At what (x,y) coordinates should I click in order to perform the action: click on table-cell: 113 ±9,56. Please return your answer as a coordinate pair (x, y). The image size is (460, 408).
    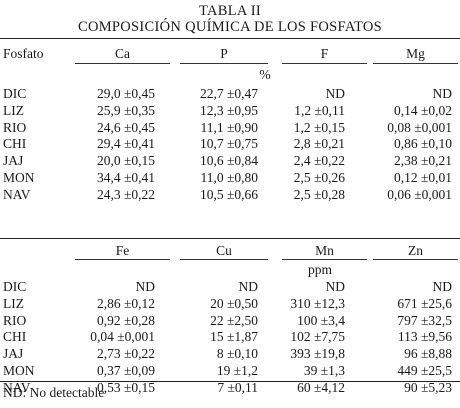
    Looking at the image, I should click on (424, 337).